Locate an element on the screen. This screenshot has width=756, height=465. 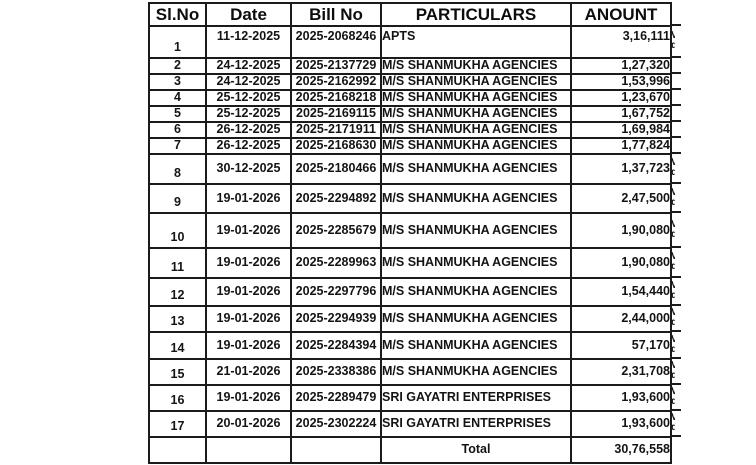
cell-billno: 2025-2137729 is located at coordinates (336, 66).